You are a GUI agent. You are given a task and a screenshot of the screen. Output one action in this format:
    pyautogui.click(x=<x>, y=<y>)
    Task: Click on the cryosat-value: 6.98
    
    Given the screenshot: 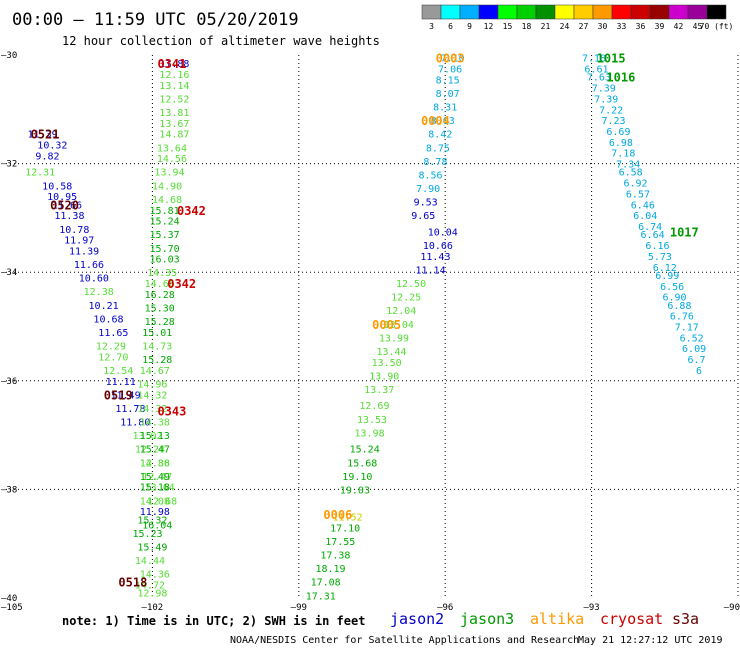 What is the action you would take?
    pyautogui.click(x=621, y=143)
    